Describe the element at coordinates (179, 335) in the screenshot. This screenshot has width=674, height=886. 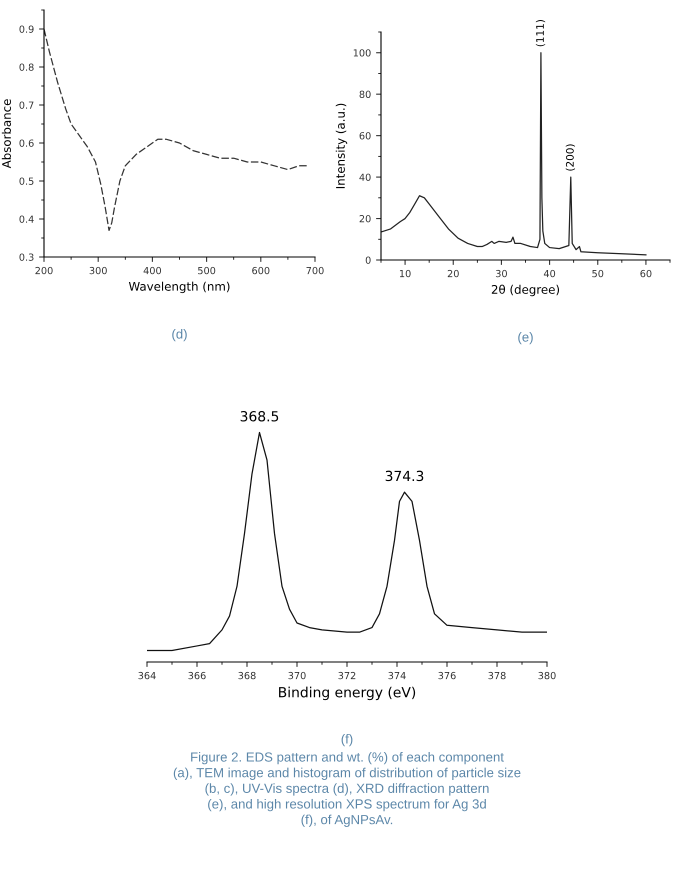
I see `text: (d)` at that location.